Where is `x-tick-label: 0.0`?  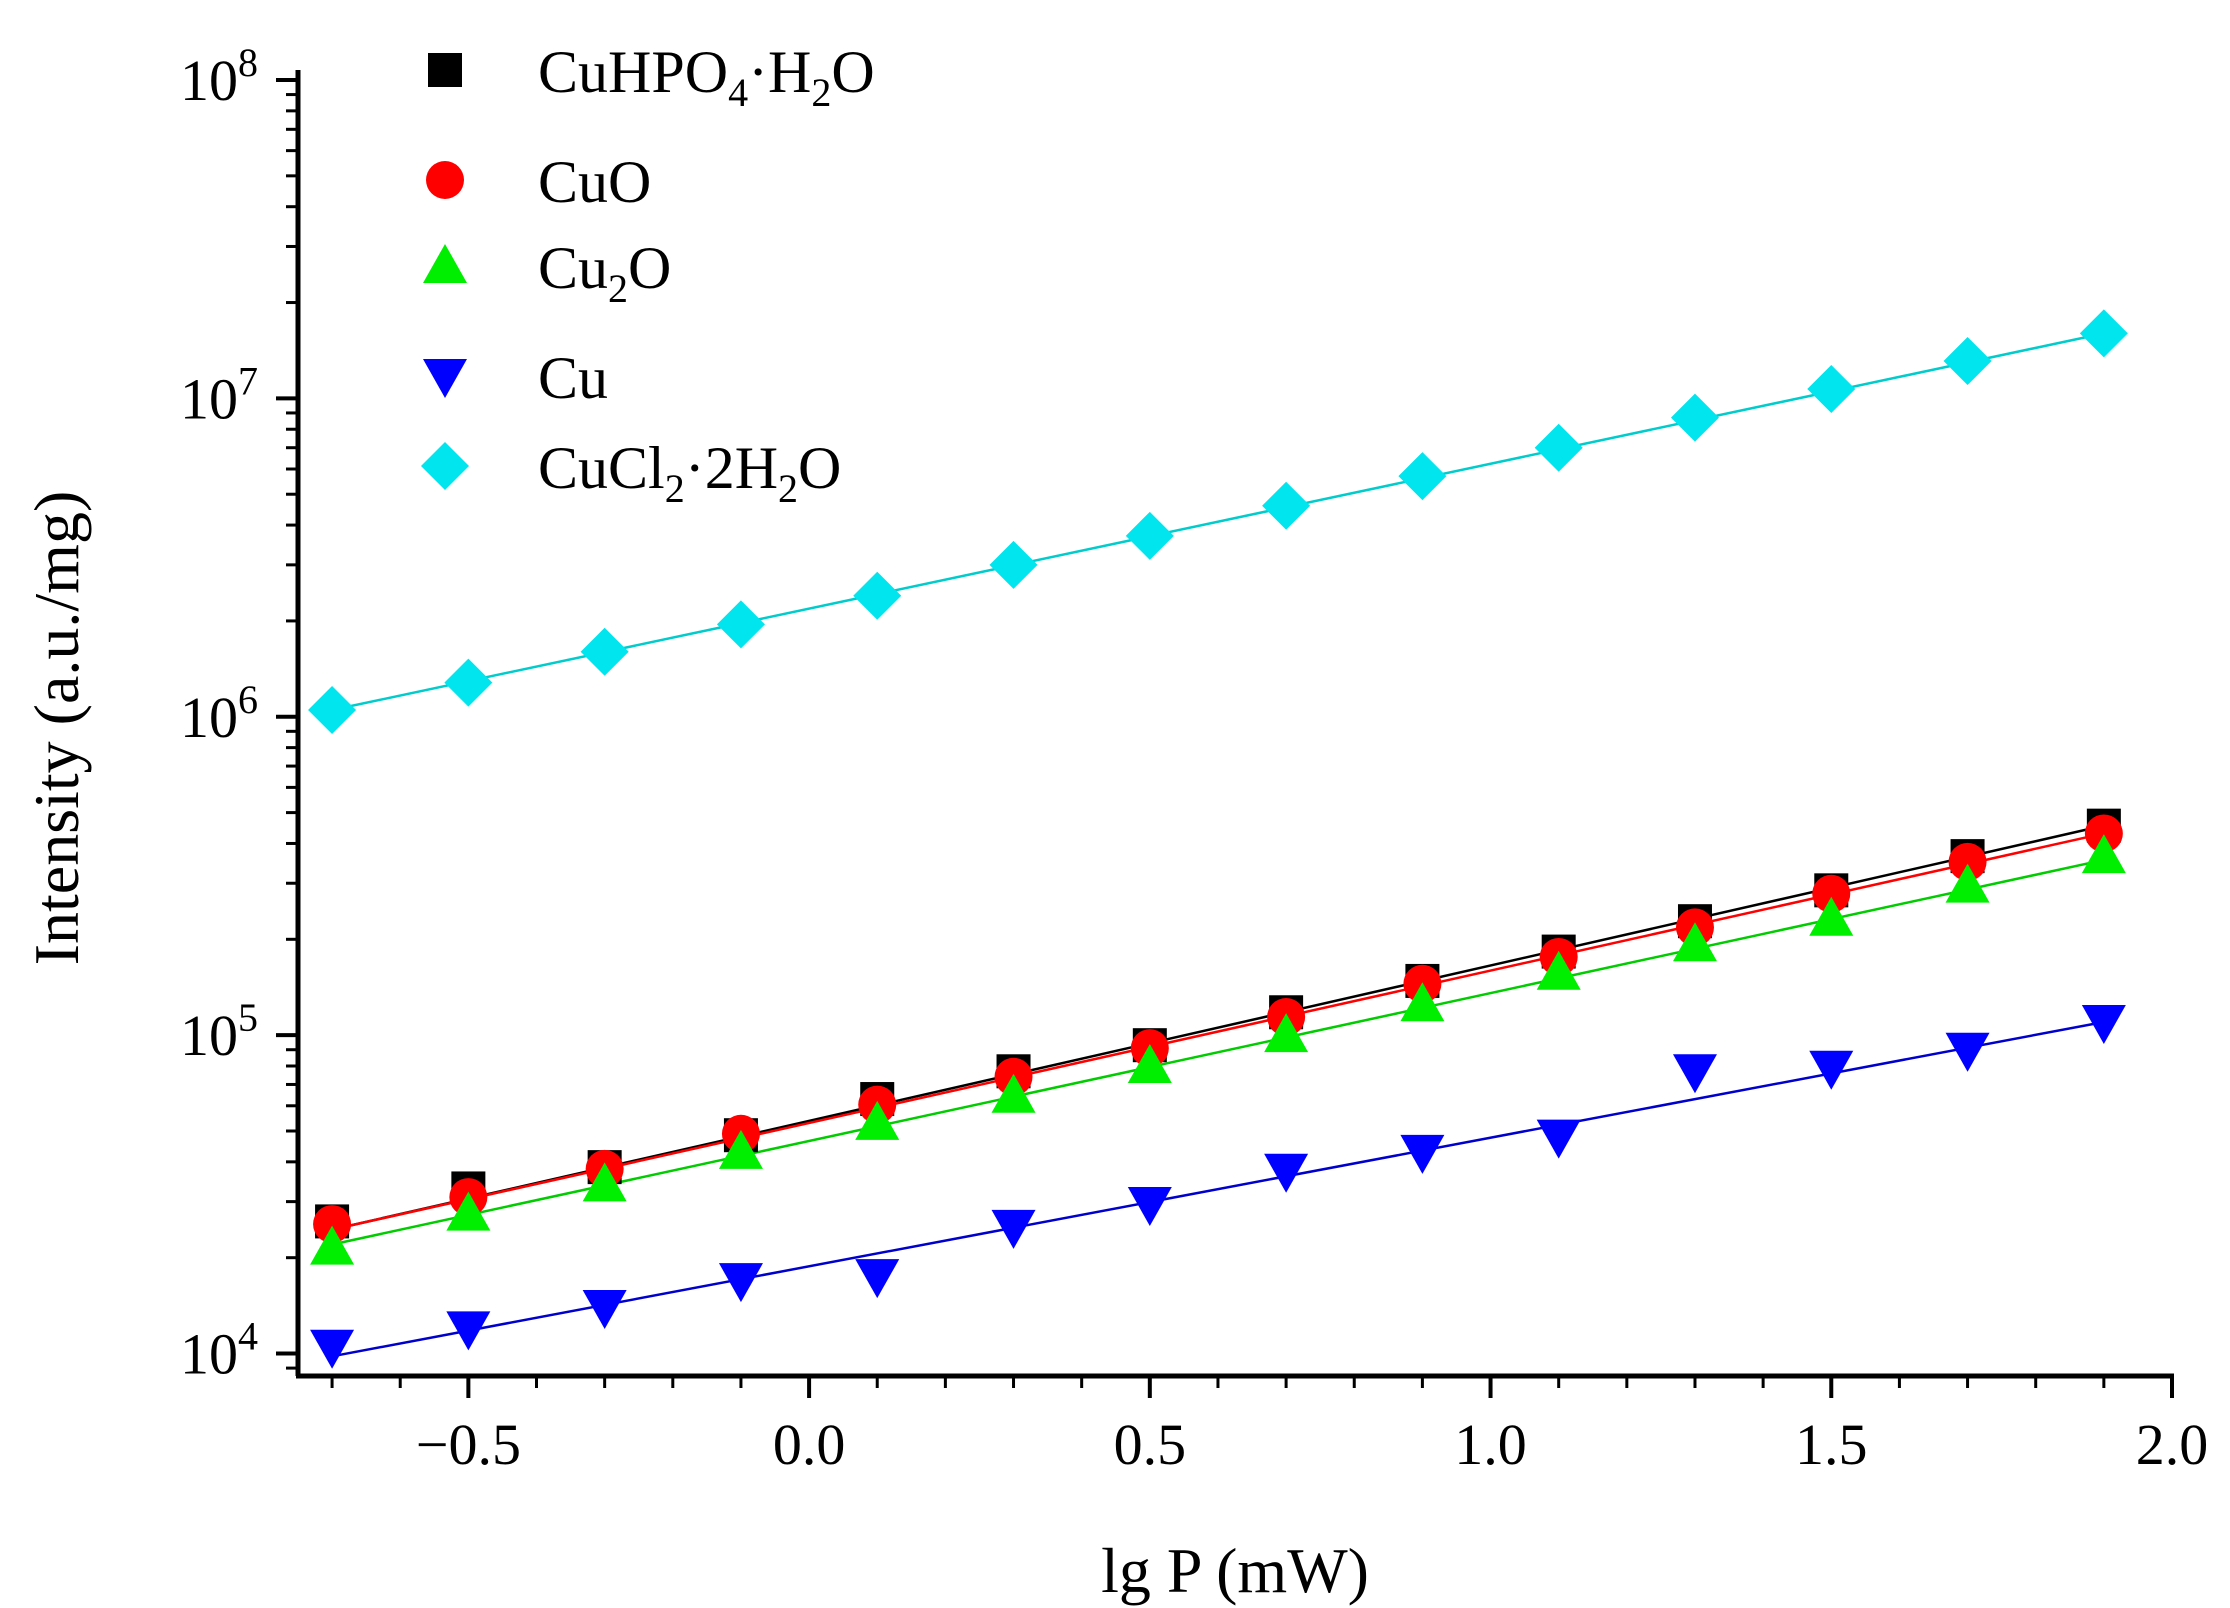
x-tick-label: 0.0 is located at coordinates (809, 1444).